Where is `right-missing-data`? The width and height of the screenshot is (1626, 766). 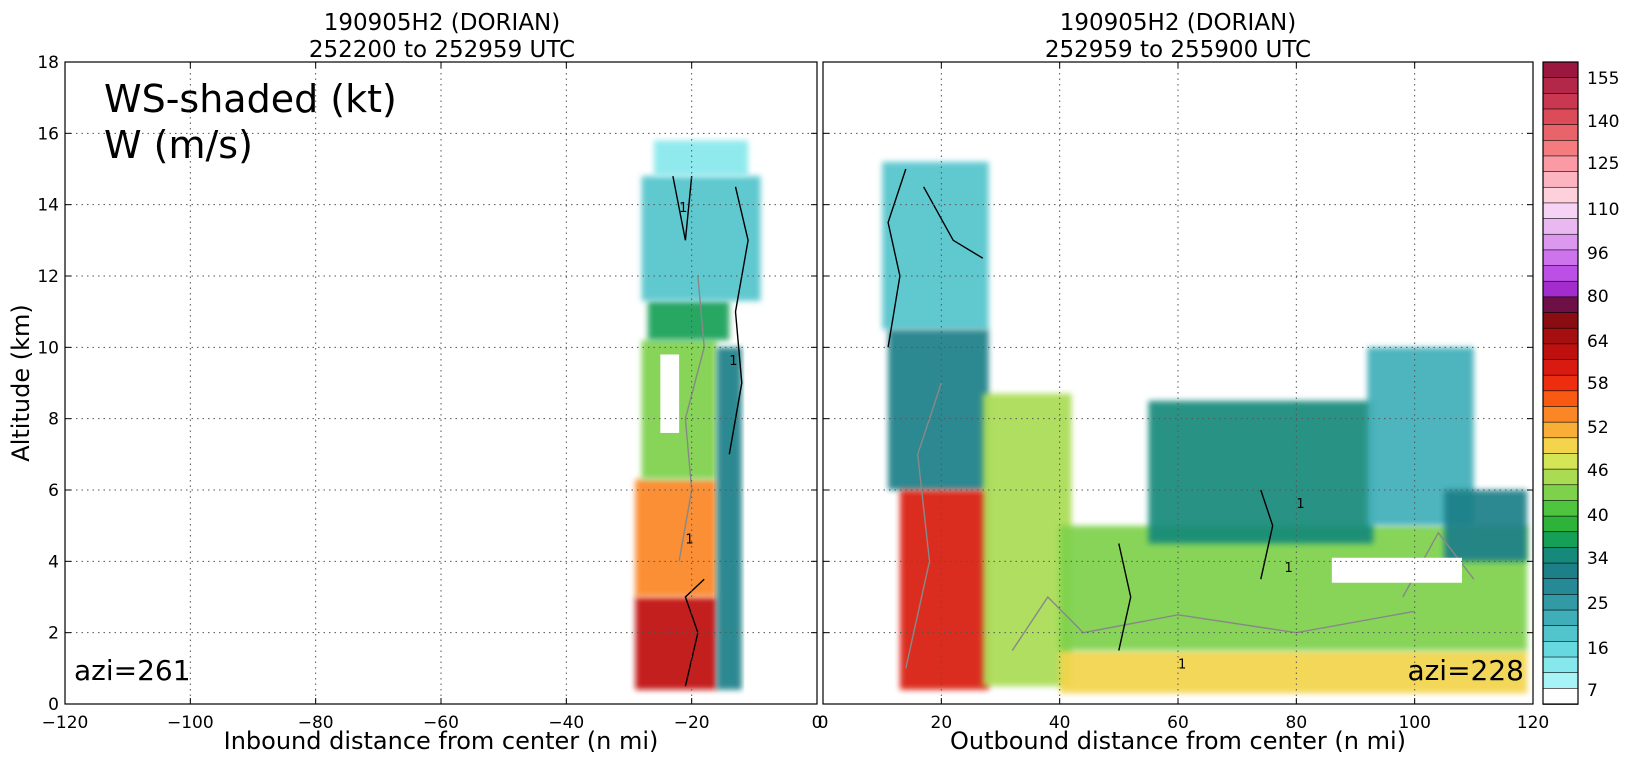 right-missing-data is located at coordinates (1396, 570).